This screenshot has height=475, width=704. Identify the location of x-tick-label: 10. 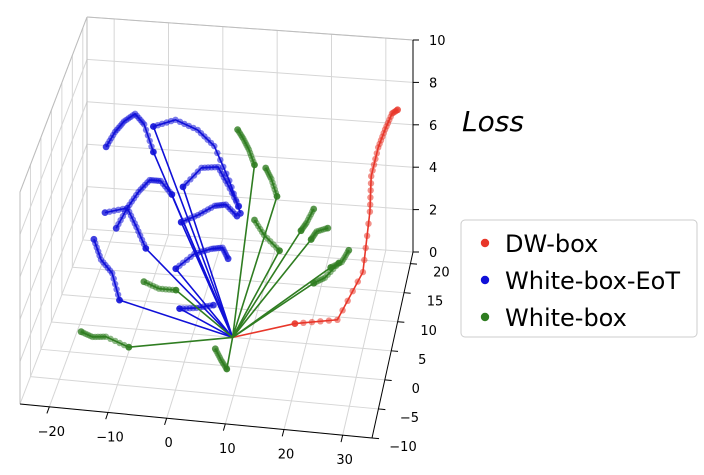
(227, 449).